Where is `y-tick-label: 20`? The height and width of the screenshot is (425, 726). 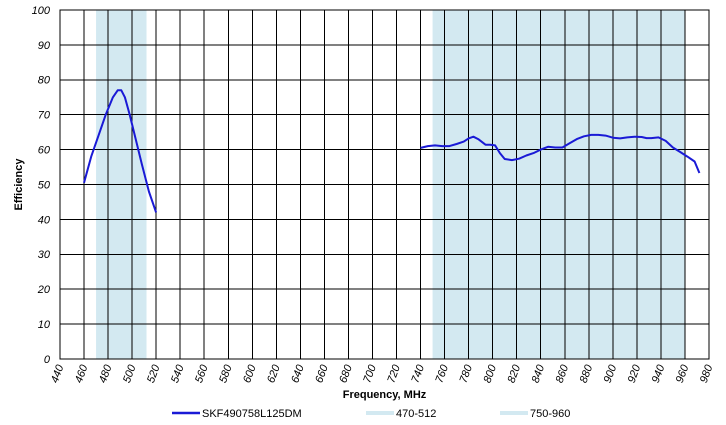 y-tick-label: 20 is located at coordinates (44, 290).